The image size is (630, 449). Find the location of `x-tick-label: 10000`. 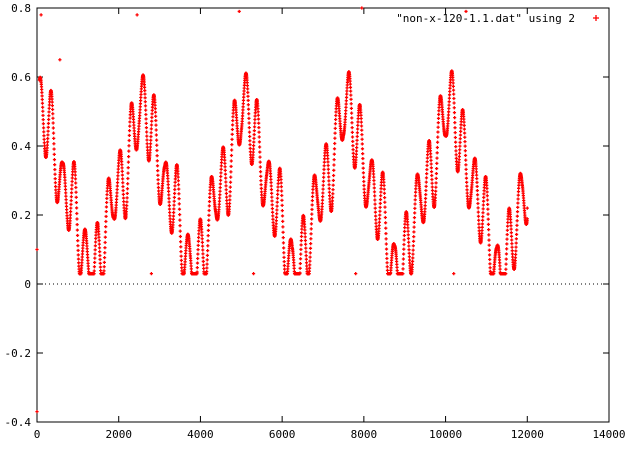

x-tick-label: 10000 is located at coordinates (445, 434).